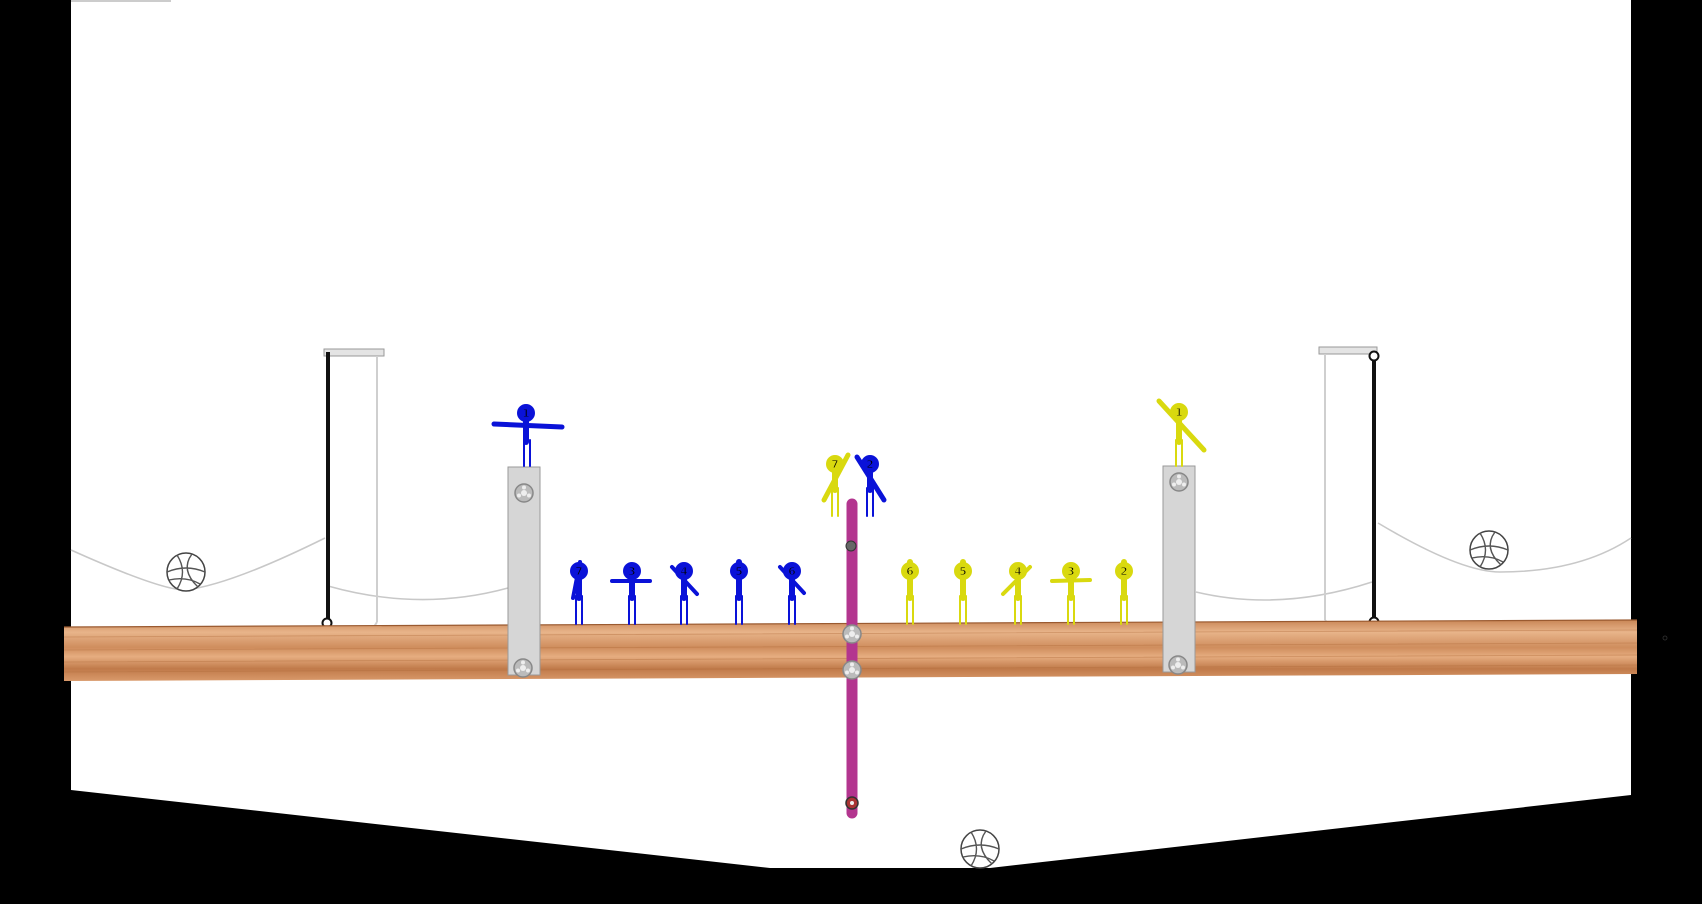 The image size is (1702, 904). Describe the element at coordinates (792, 593) in the screenshot. I see `blue-player-6: 6` at that location.